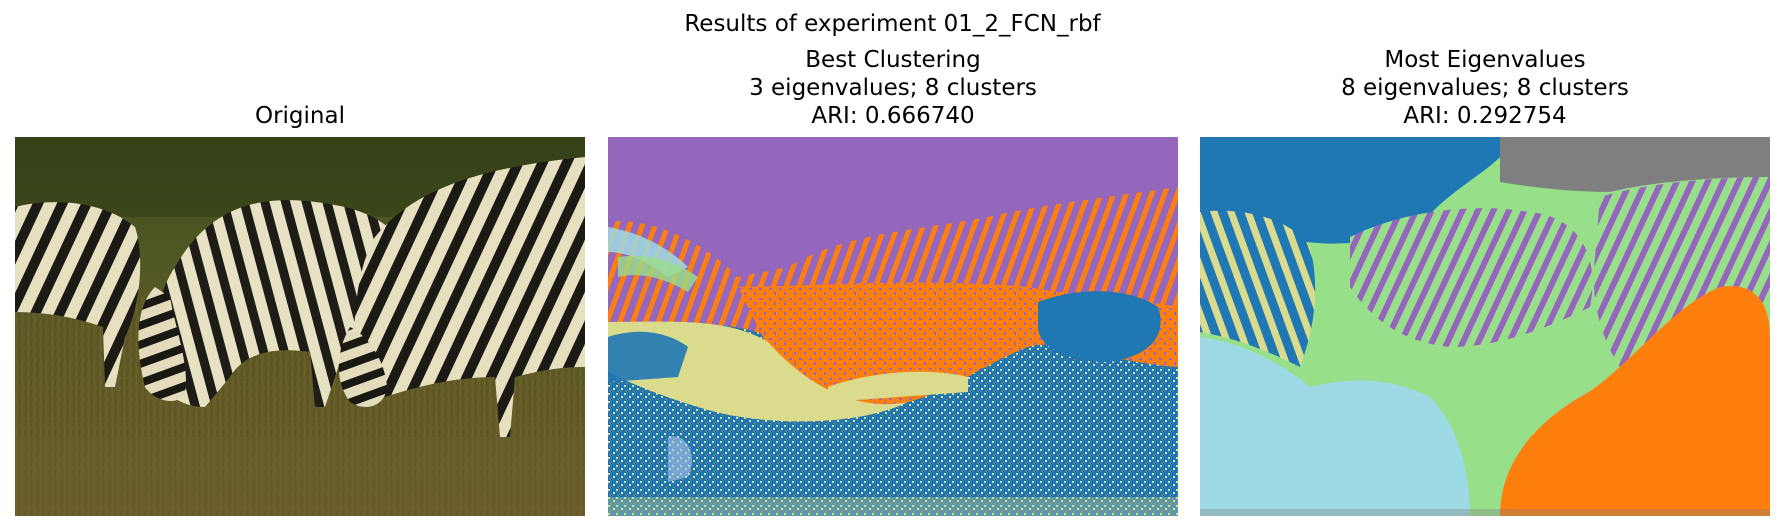  I want to click on panel-title-line: Most Eigenvalues, so click(1485, 60).